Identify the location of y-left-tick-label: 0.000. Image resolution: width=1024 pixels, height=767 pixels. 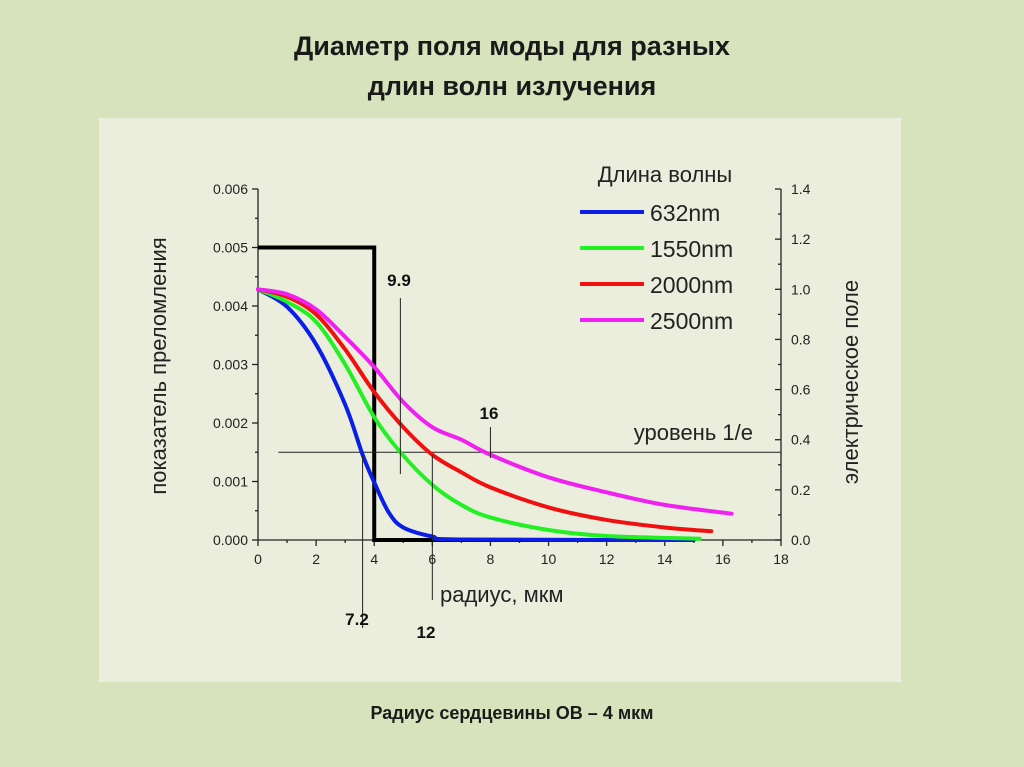
(230, 540).